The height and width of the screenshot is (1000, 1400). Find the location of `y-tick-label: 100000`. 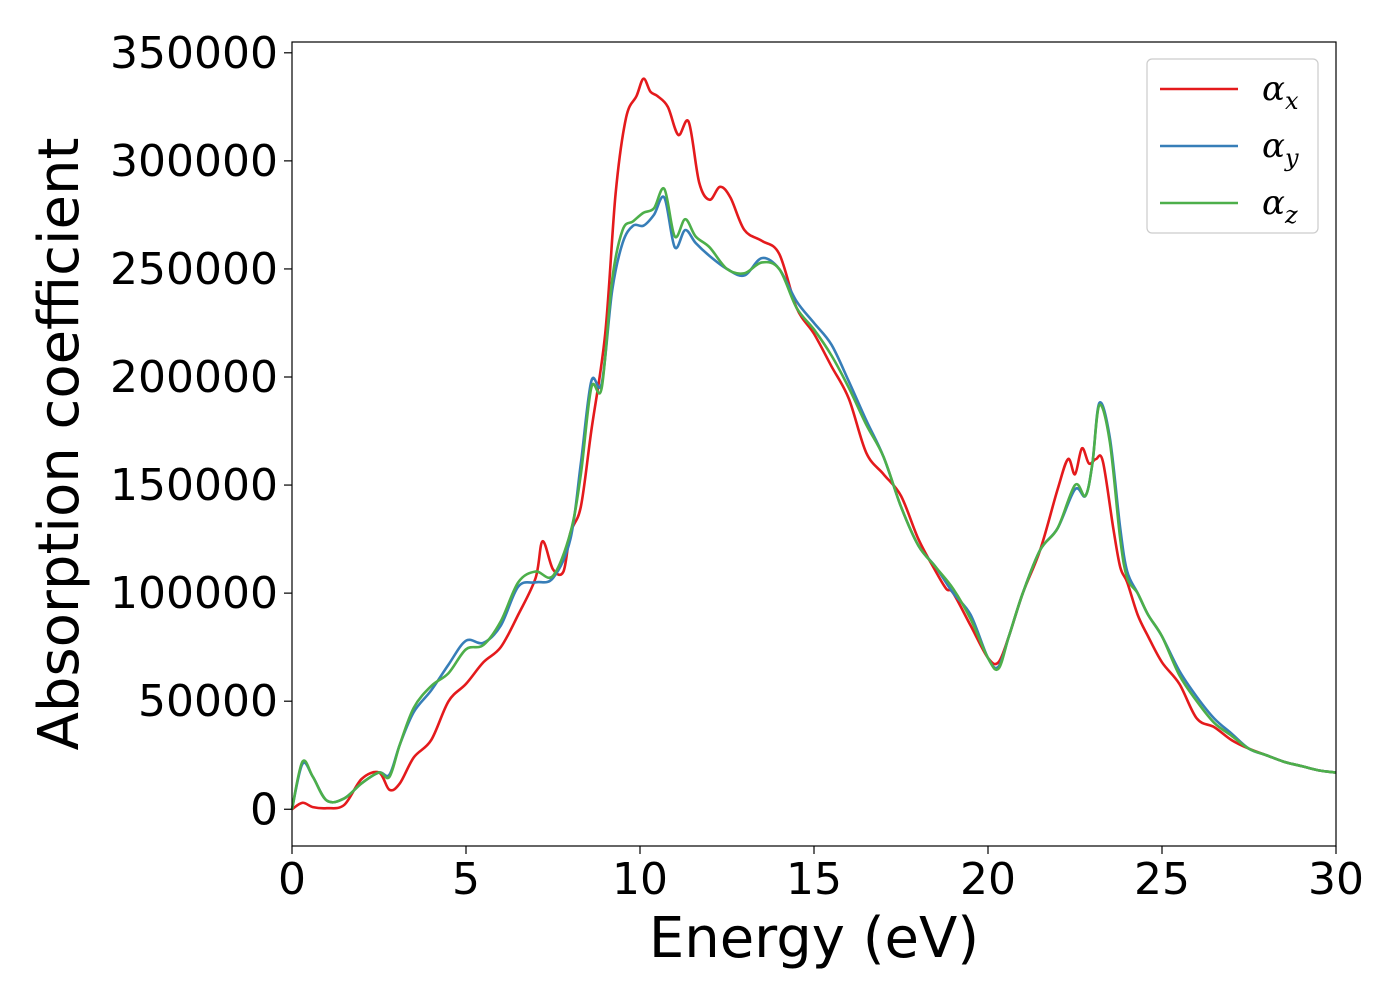

y-tick-label: 100000 is located at coordinates (194, 593).